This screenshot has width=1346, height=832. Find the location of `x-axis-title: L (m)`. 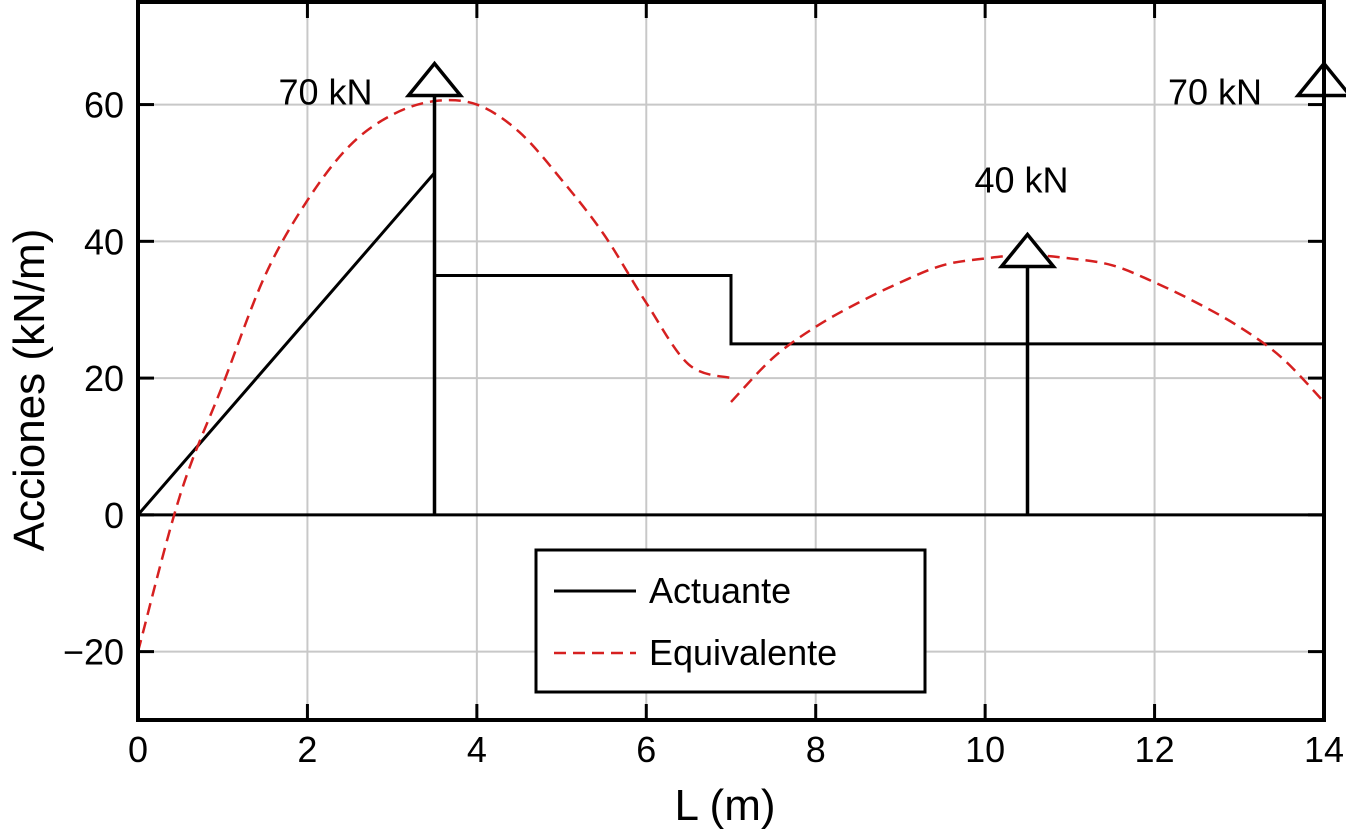

x-axis-title: L (m) is located at coordinates (724, 805).